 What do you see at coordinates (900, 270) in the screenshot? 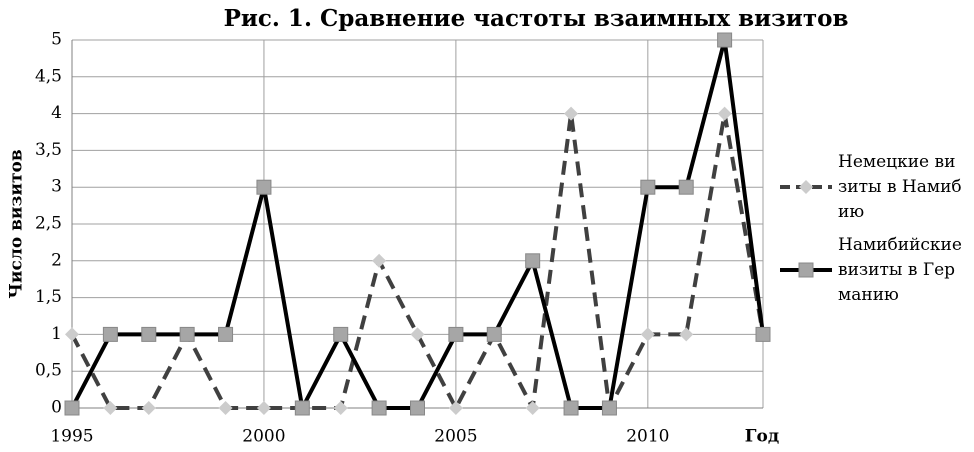
I see `legend-label: Намибийские визиты в Германию` at bounding box center [900, 270].